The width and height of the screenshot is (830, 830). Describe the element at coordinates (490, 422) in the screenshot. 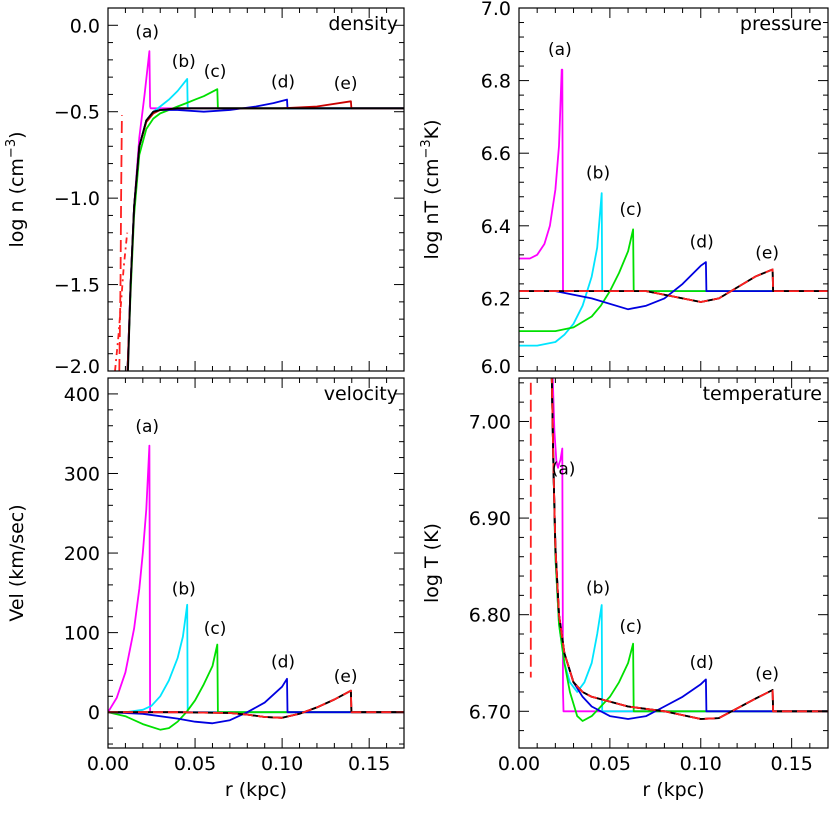

I see `y-tick-label: 7.00` at that location.